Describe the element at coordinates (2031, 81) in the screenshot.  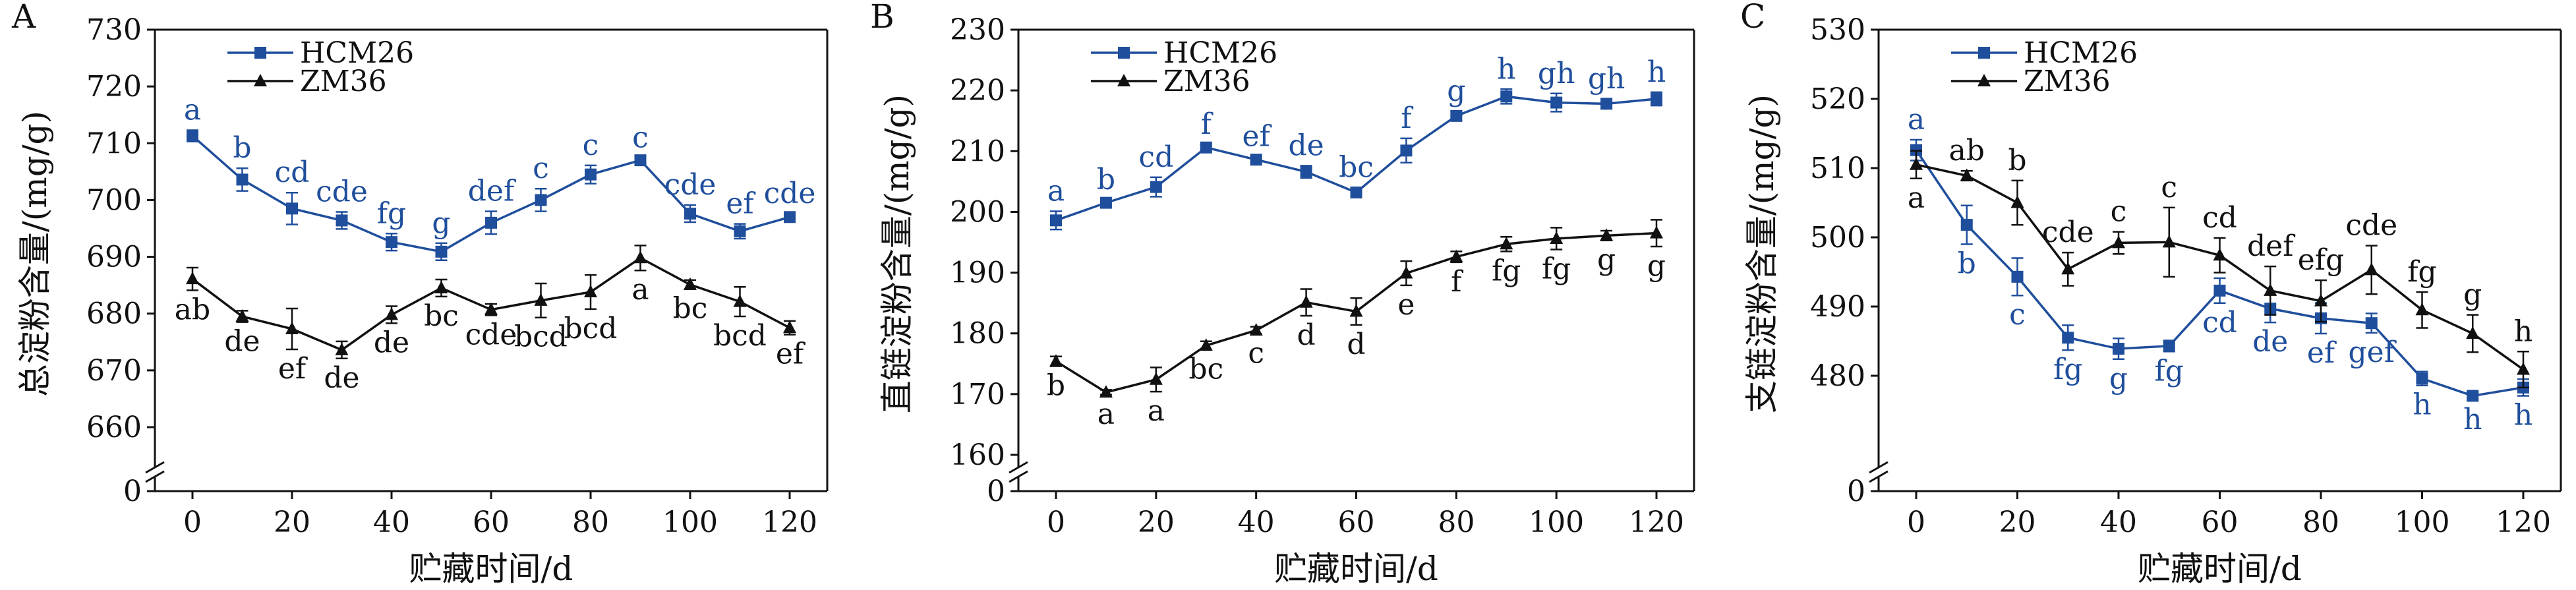
I see `legend-entry: ZM36` at that location.